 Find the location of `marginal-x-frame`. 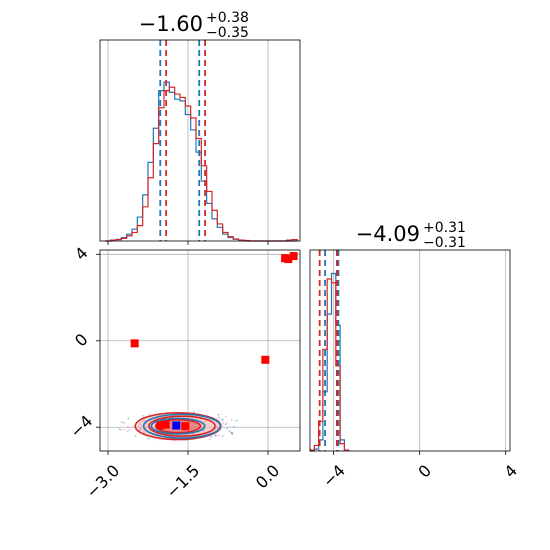

marginal-x-frame is located at coordinates (200, 140).